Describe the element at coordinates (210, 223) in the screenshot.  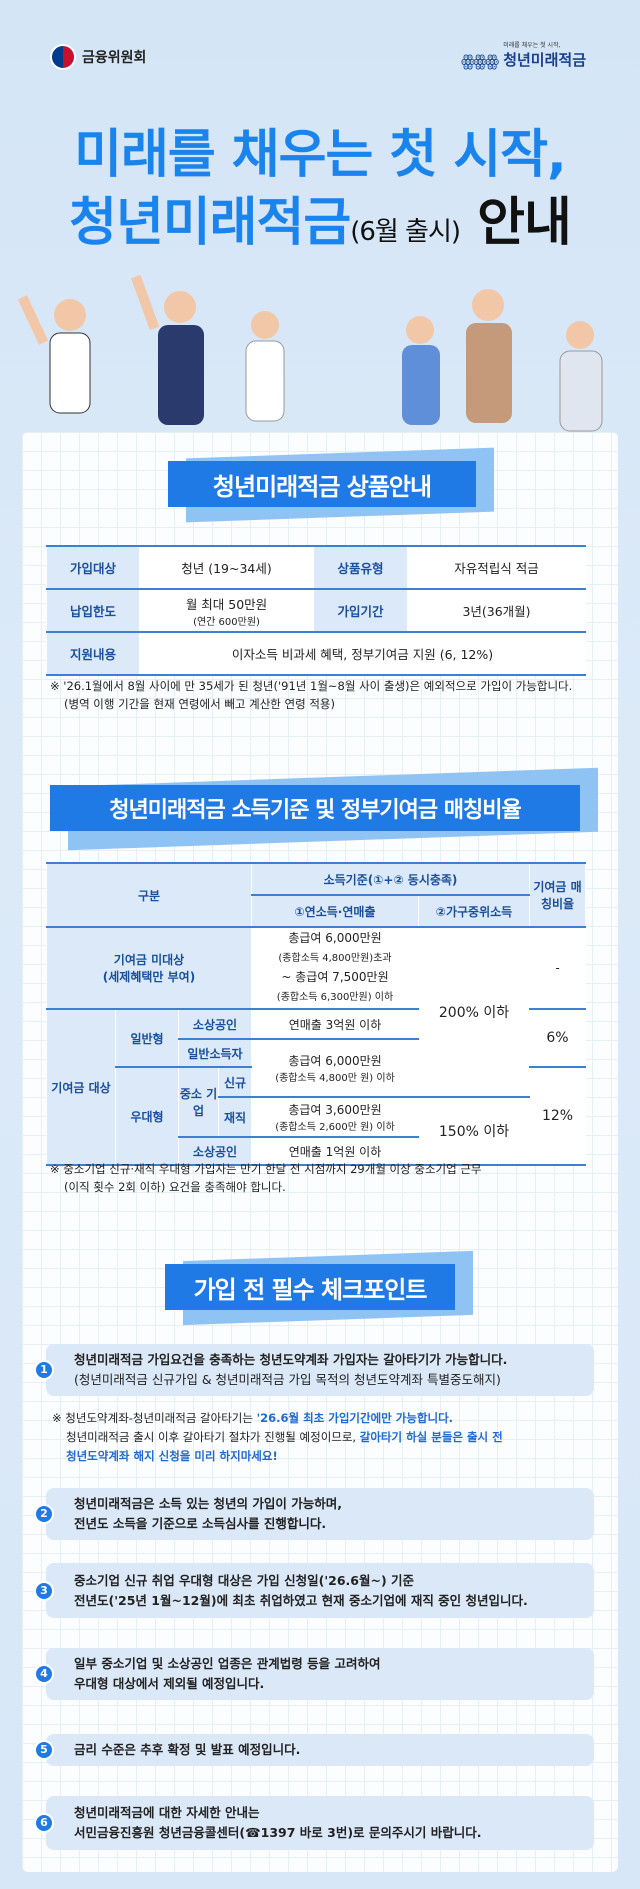
I see `hero-product: 청년미래적금` at that location.